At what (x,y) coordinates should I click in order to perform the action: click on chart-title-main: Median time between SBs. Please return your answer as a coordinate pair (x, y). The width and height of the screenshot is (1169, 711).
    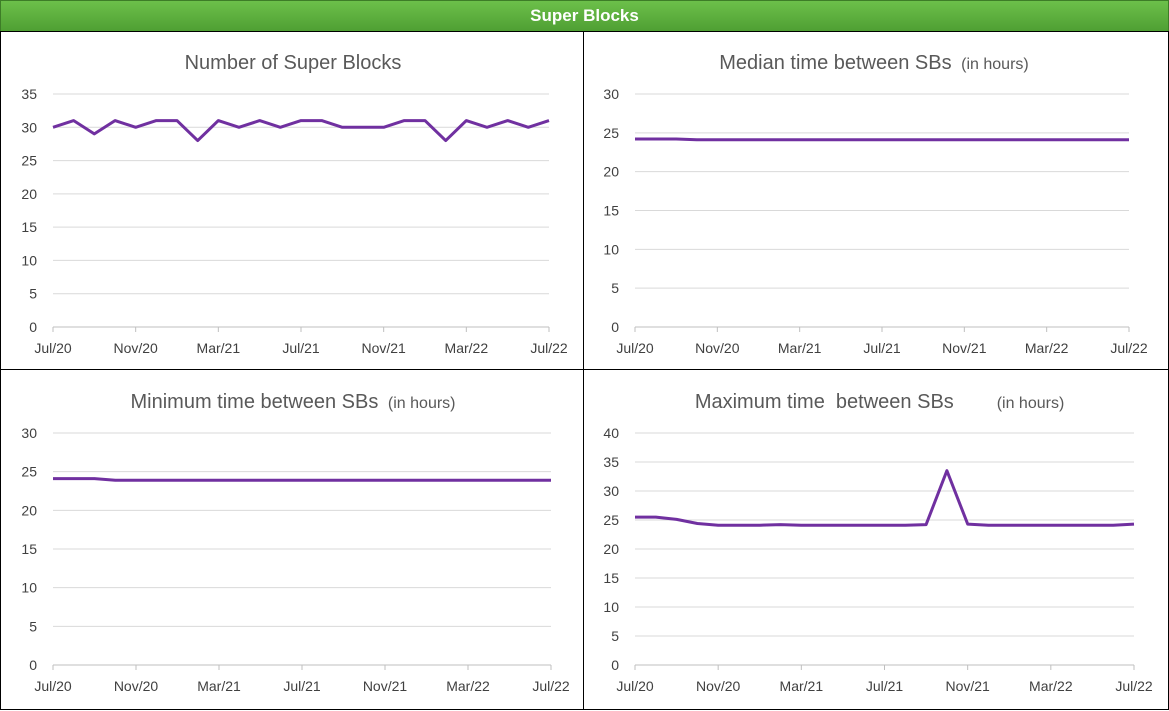
    Looking at the image, I should click on (835, 63).